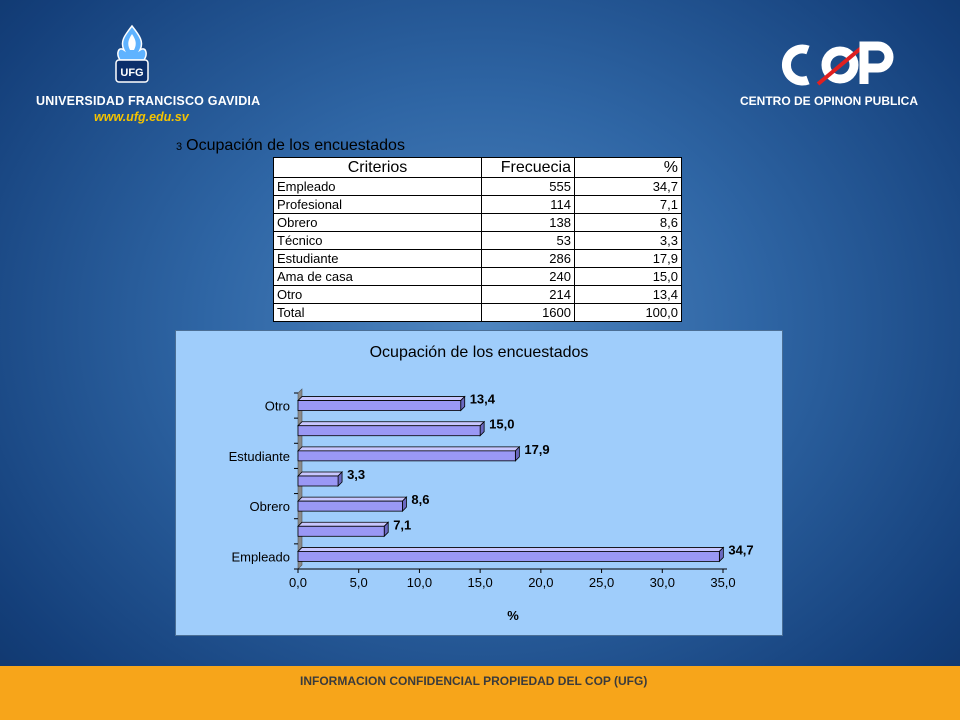 This screenshot has height=720, width=960. What do you see at coordinates (540, 582) in the screenshot?
I see `x-tick-label: 20,0` at bounding box center [540, 582].